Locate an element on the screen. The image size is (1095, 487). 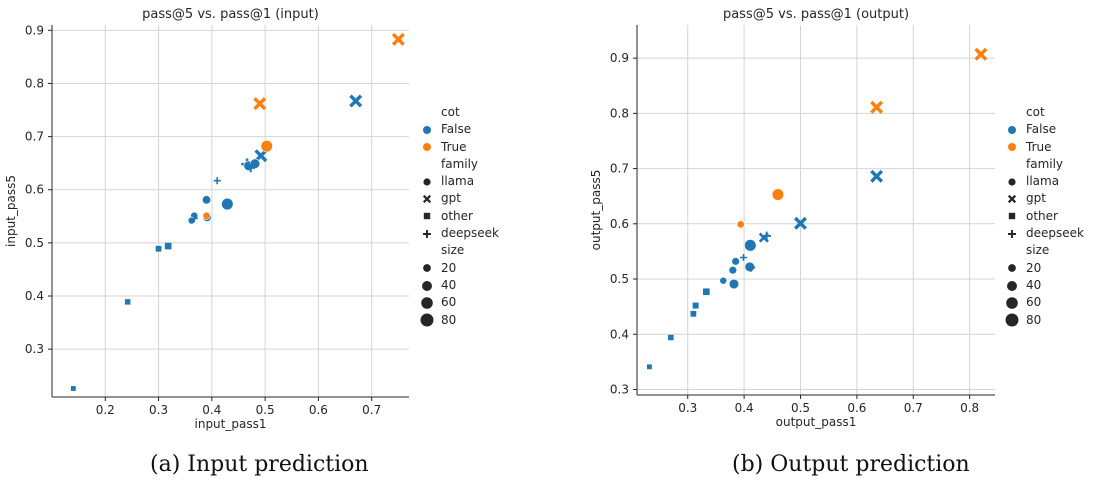
x-tick-label: 0.6 is located at coordinates (318, 410).